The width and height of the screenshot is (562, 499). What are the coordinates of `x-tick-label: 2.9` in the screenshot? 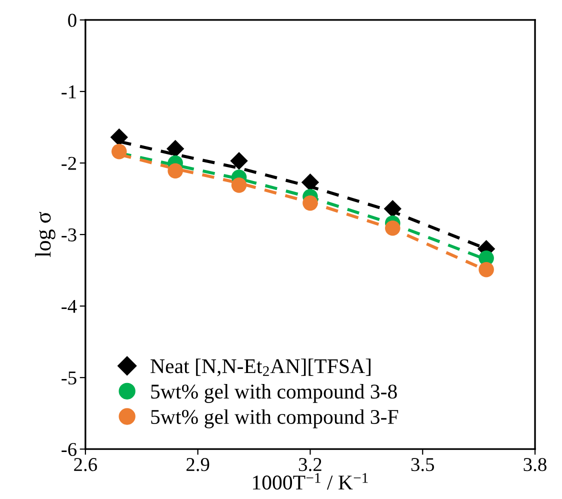 It's located at (198, 465).